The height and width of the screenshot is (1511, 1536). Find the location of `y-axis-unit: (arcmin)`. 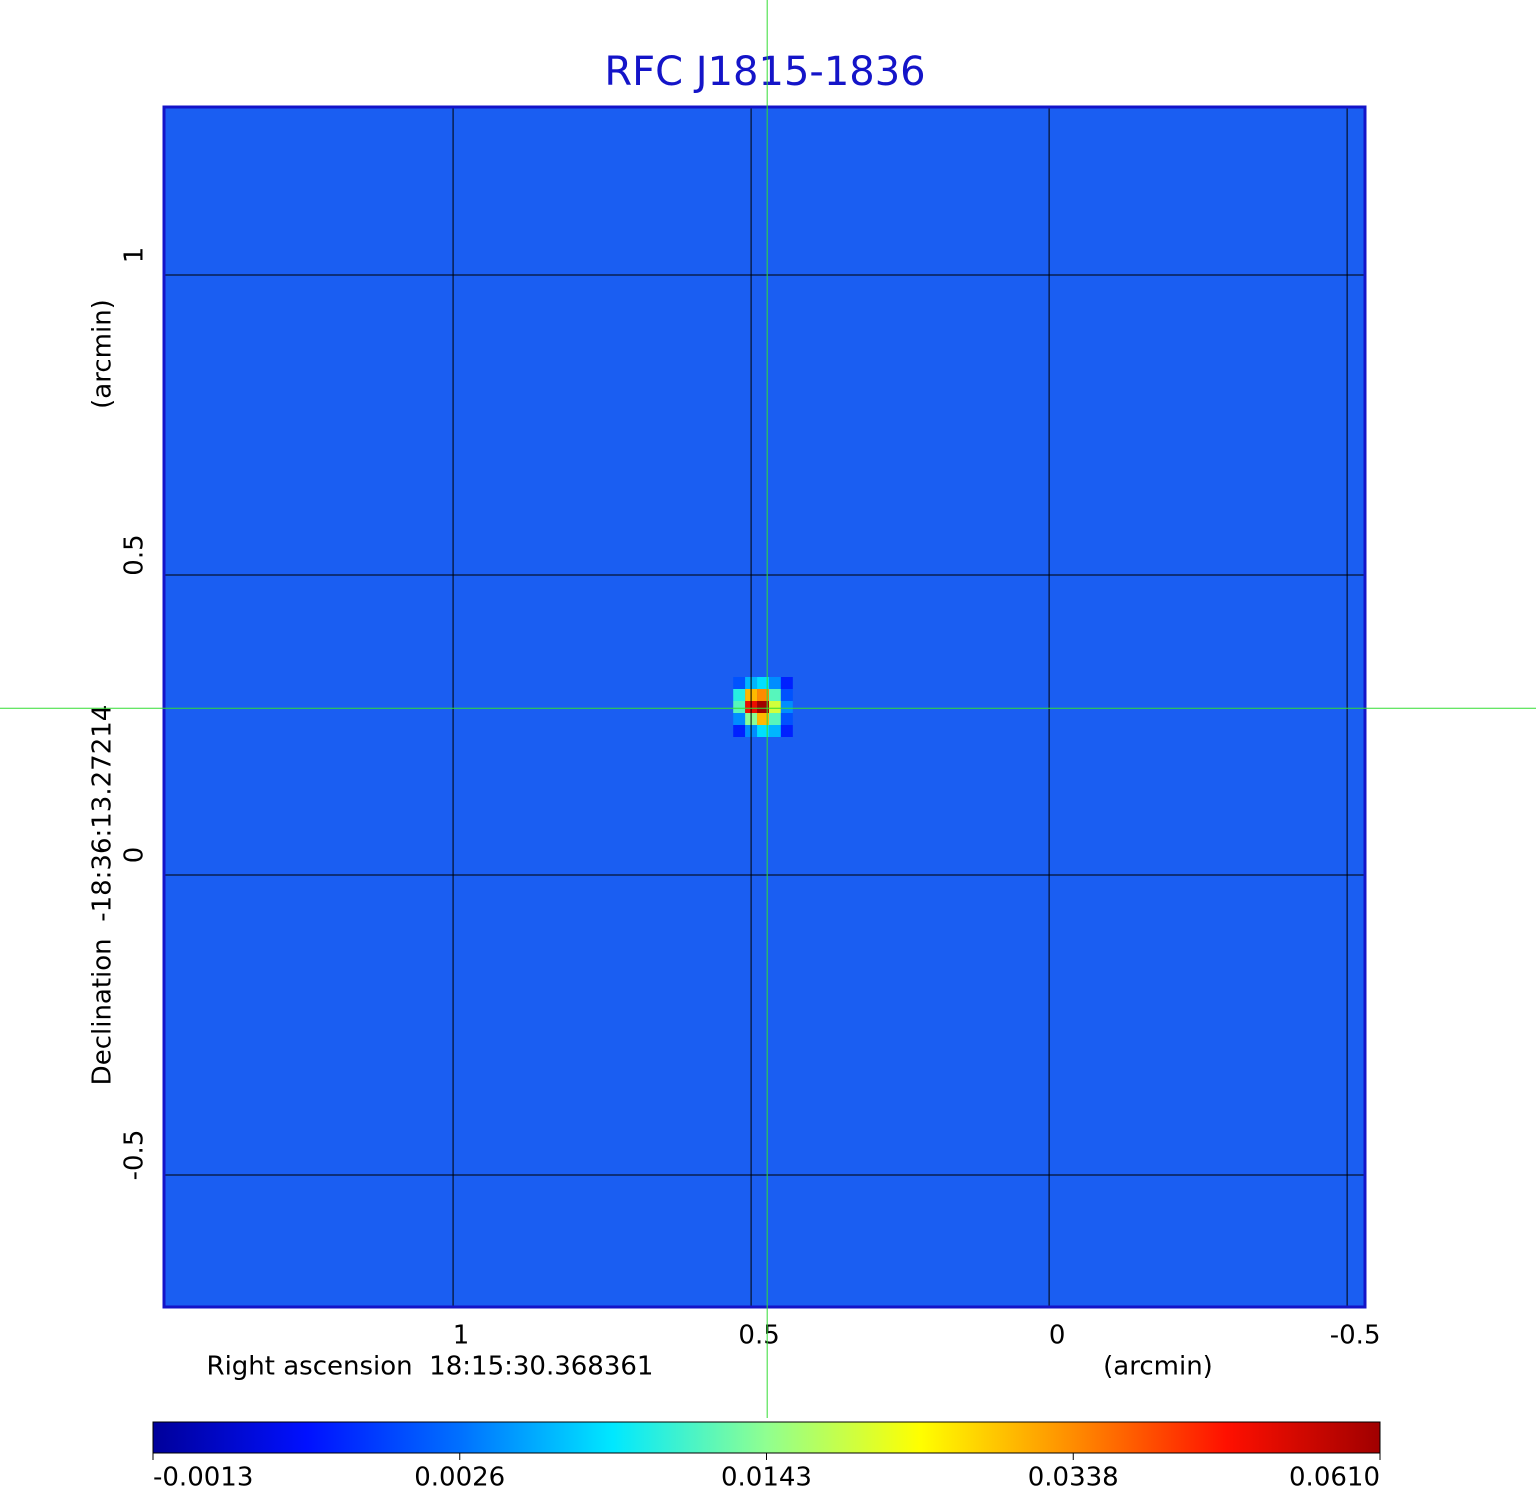

y-axis-unit: (arcmin) is located at coordinates (103, 354).